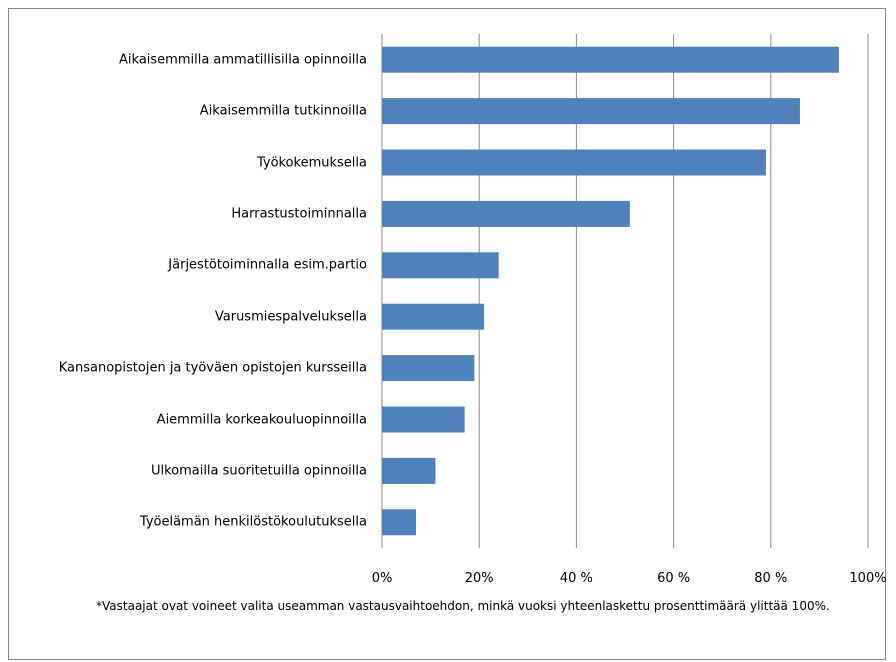 The image size is (896, 662). What do you see at coordinates (267, 265) in the screenshot?
I see `y-tick-label: Järjestötoiminnalla esim.partio` at bounding box center [267, 265].